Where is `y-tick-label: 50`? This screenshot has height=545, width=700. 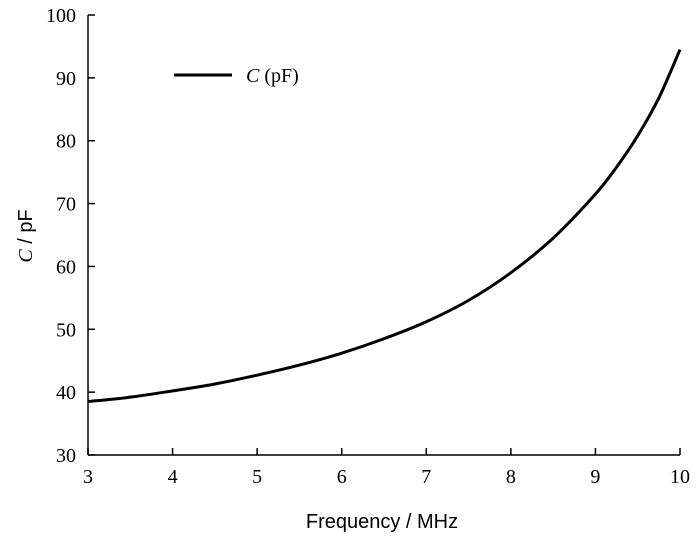
y-tick-label: 50 is located at coordinates (66, 330).